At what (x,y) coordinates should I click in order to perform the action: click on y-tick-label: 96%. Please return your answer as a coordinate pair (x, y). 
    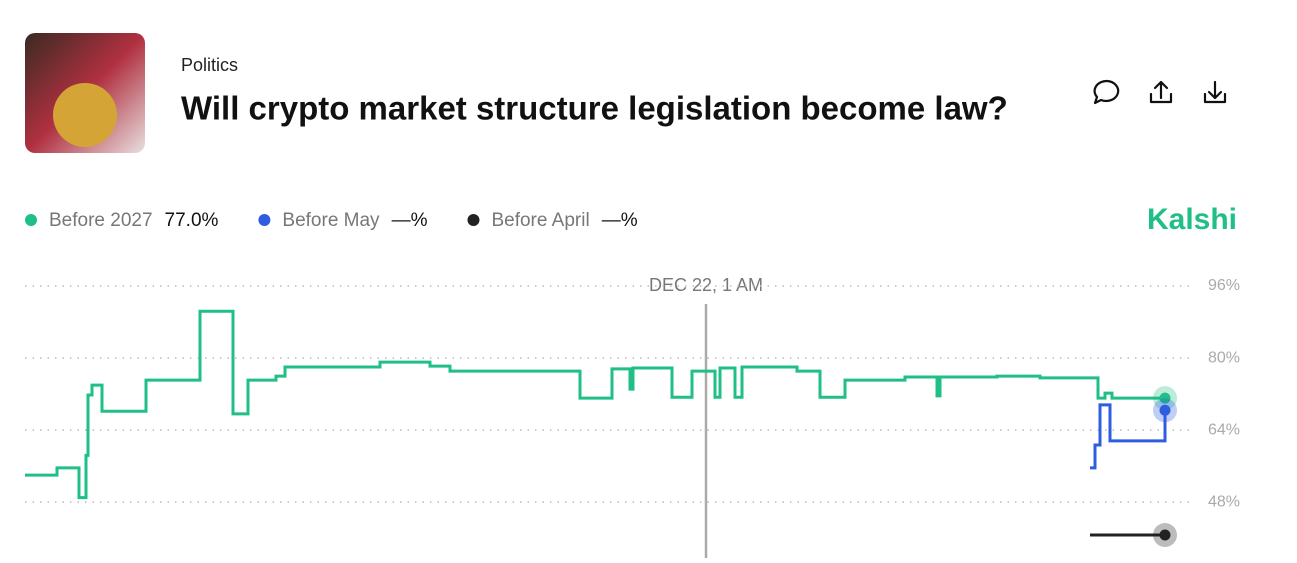
    Looking at the image, I should click on (1224, 285).